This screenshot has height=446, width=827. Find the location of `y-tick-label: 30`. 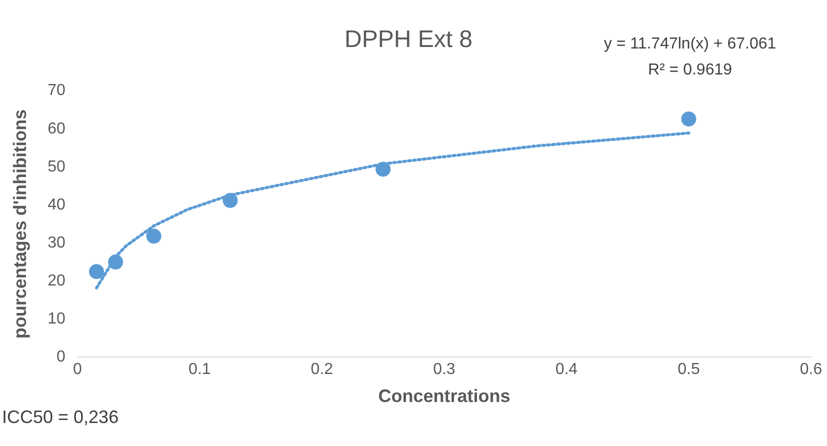

y-tick-label: 30 is located at coordinates (57, 243).